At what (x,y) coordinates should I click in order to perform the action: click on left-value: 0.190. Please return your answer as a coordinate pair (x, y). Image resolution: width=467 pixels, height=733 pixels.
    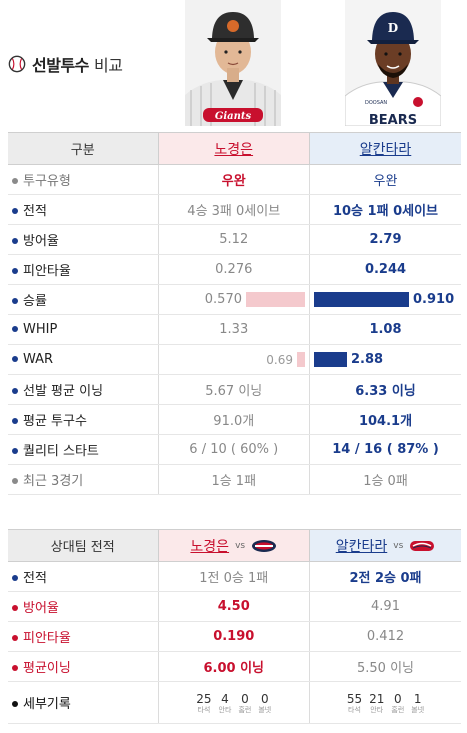
    Looking at the image, I should click on (233, 636).